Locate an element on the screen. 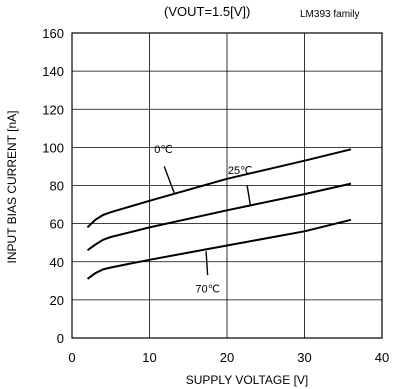 Image resolution: width=395 pixels, height=389 pixels. y-tick-label: 20 is located at coordinates (57, 300).